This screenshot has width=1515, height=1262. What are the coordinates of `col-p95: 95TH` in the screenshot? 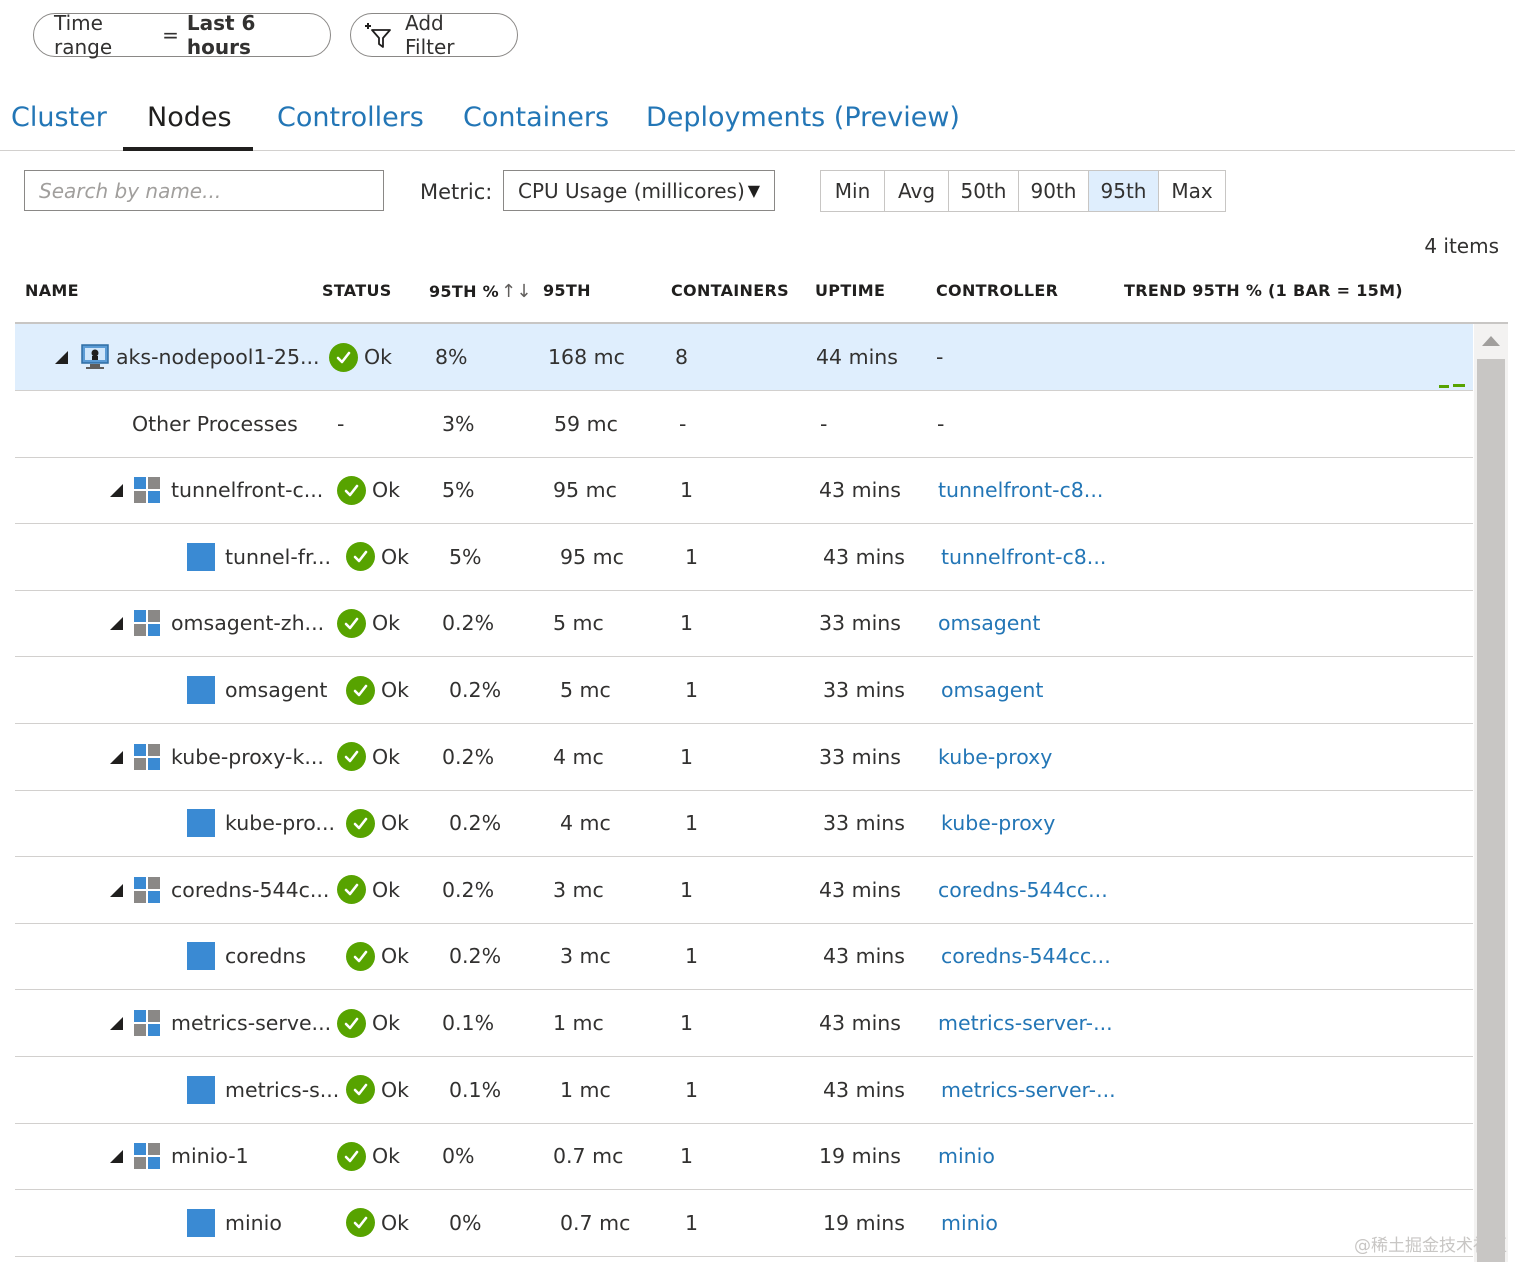 It's located at (567, 290).